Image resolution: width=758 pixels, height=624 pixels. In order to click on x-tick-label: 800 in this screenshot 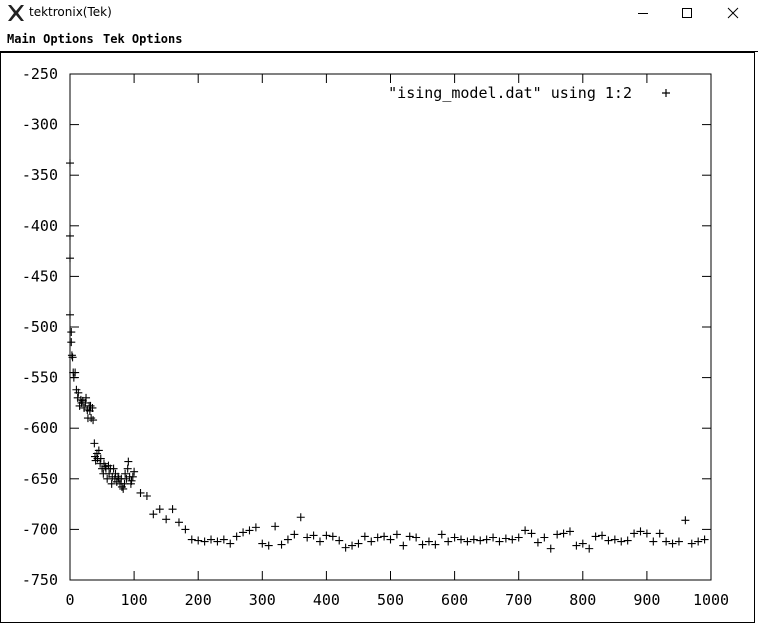, I will do `click(582, 600)`.